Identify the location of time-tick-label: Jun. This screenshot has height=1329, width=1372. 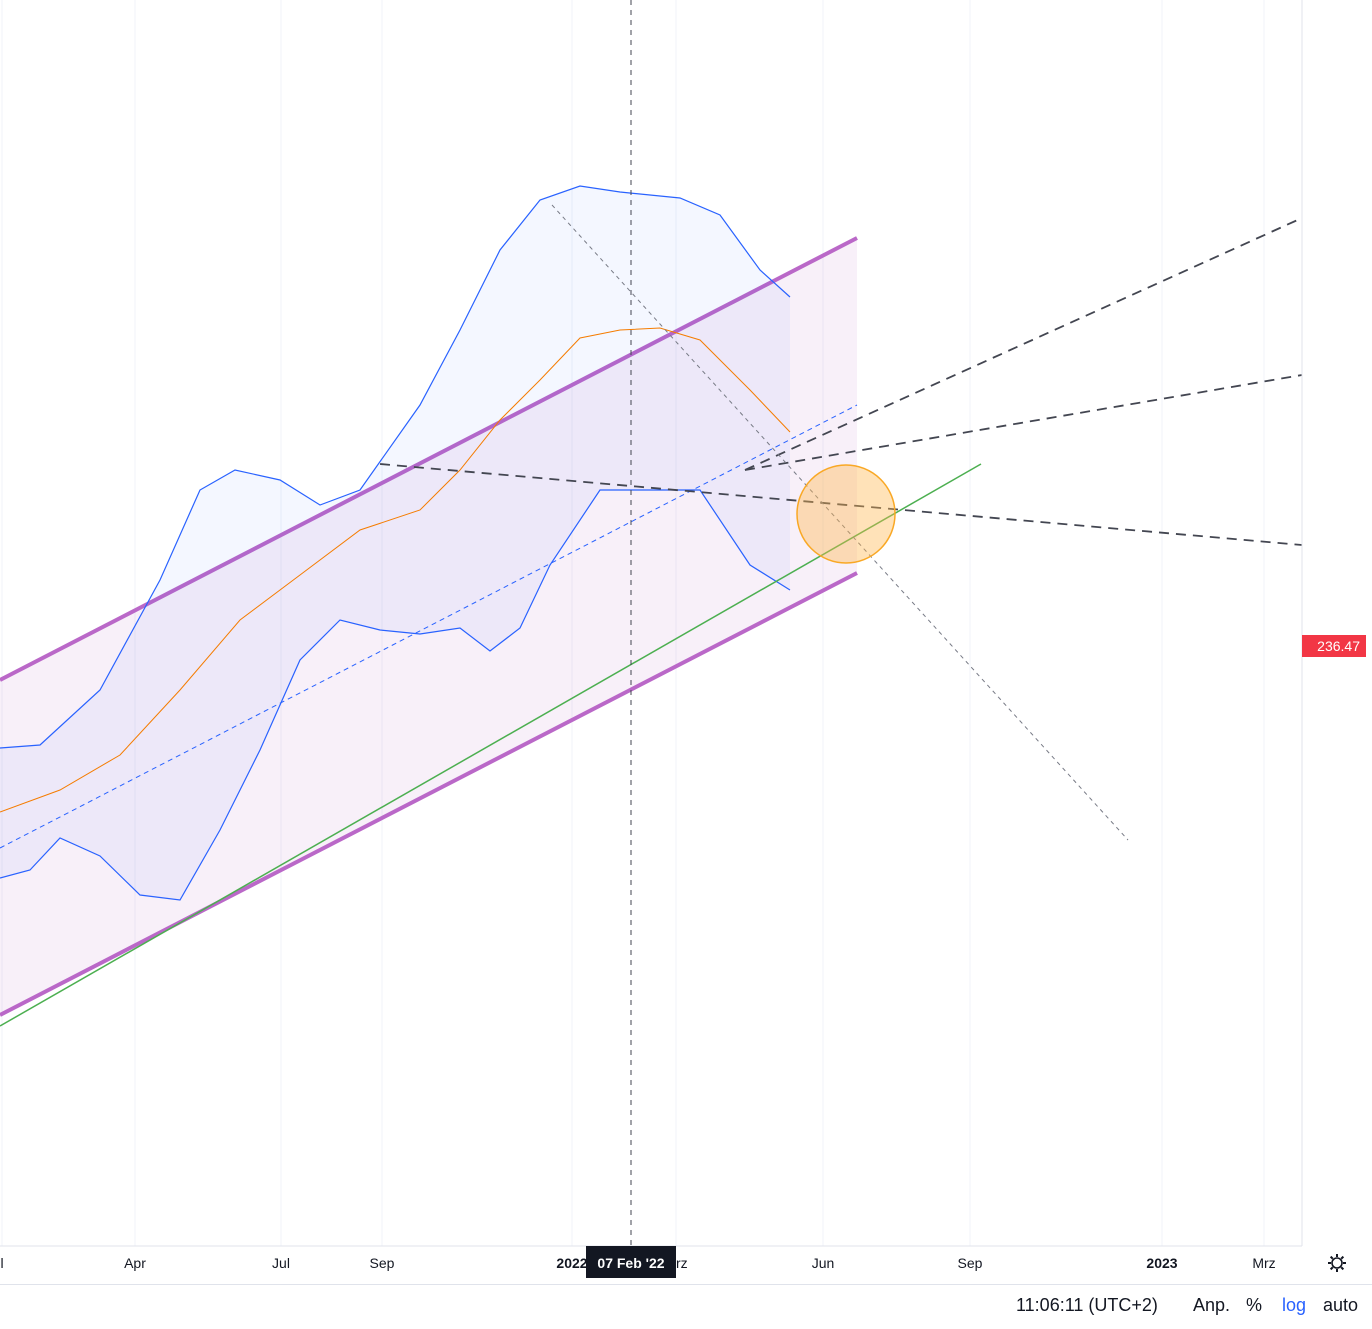
(823, 1263).